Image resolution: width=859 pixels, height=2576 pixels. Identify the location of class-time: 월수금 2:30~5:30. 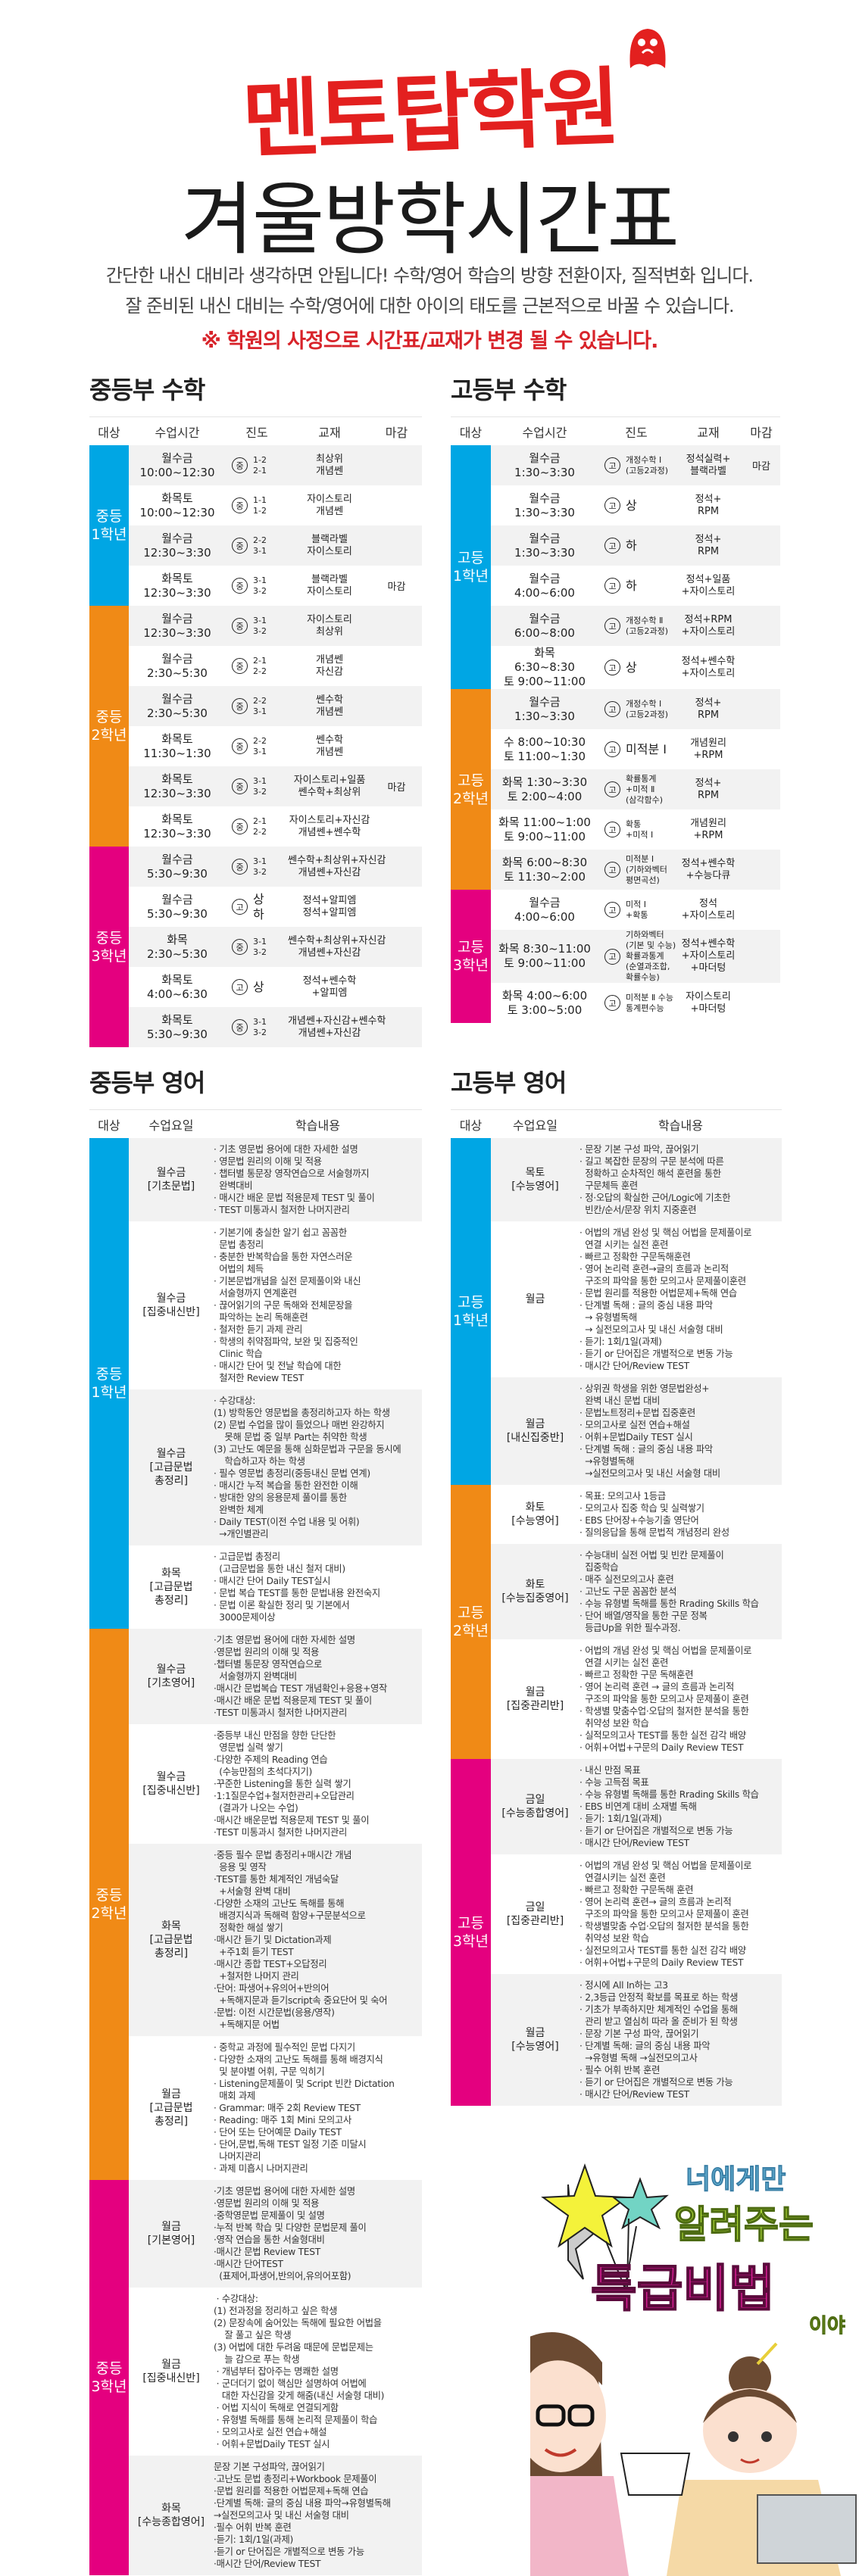
(177, 665).